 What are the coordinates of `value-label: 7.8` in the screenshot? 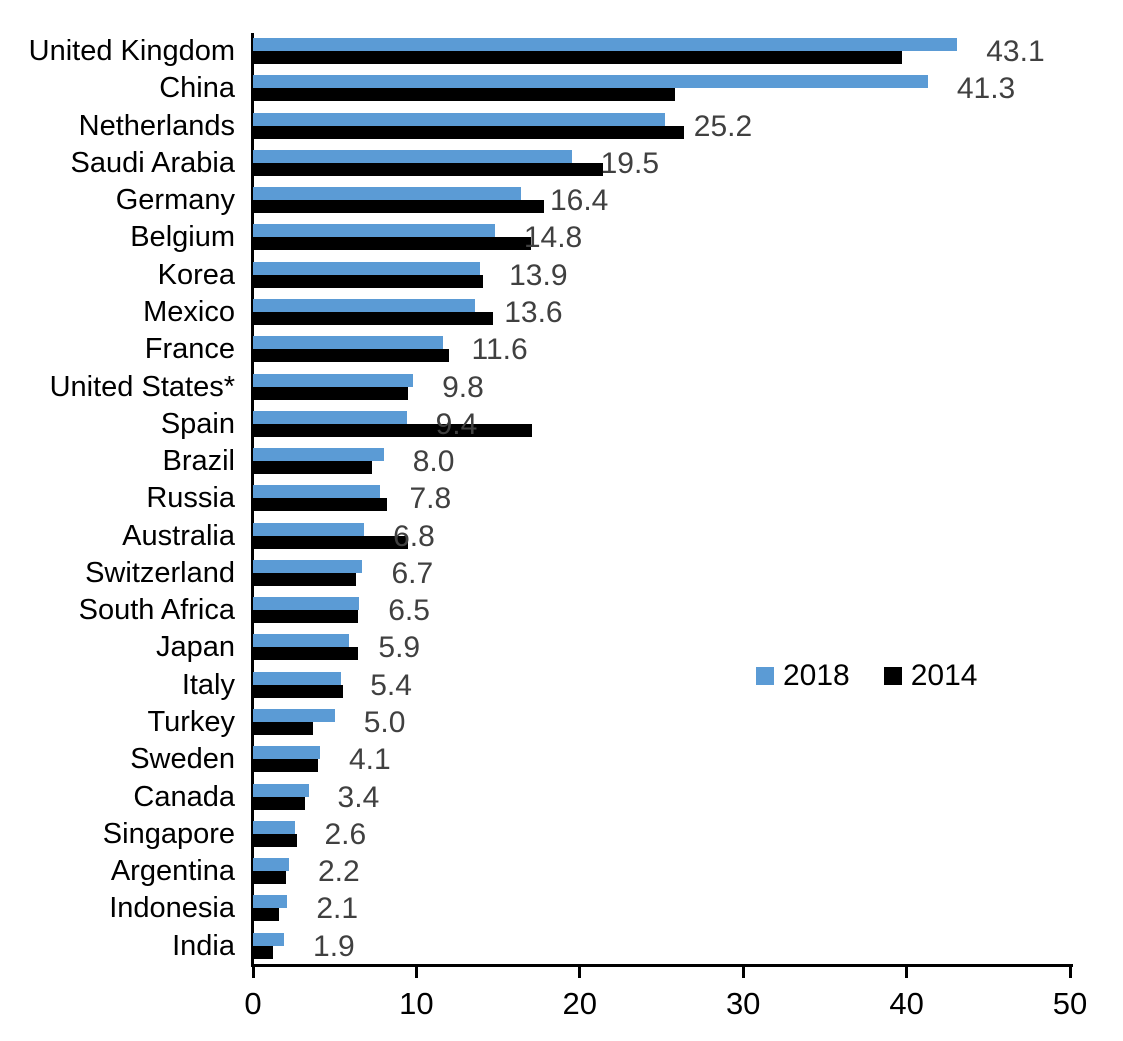 It's located at (430, 499).